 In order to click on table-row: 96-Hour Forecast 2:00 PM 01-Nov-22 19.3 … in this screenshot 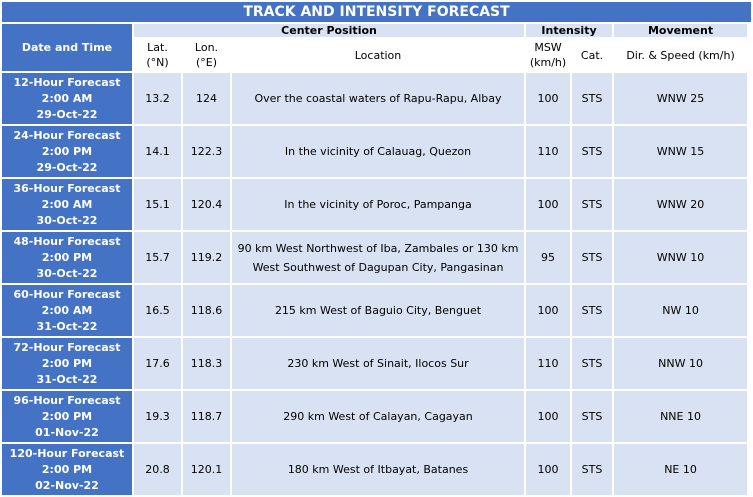, I will do `click(375, 416)`.